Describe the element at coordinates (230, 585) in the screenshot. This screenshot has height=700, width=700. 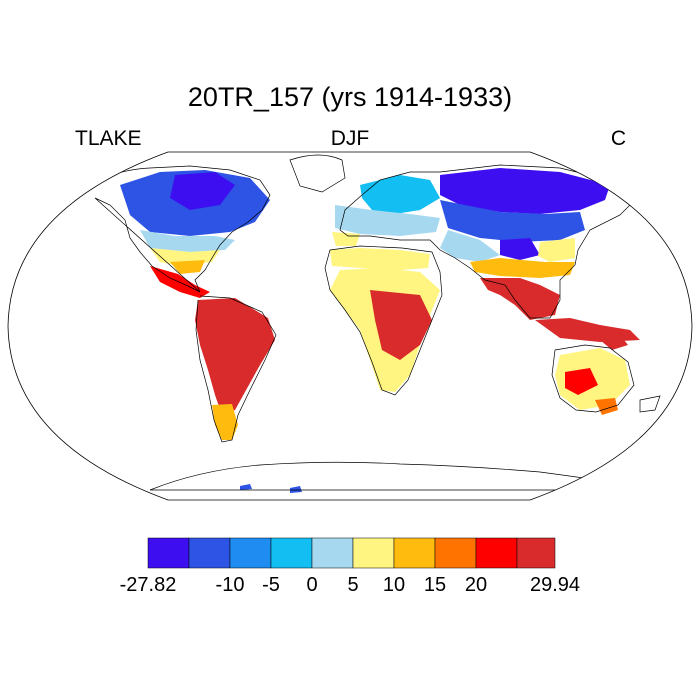
I see `colorbar-label-2: -10` at that location.